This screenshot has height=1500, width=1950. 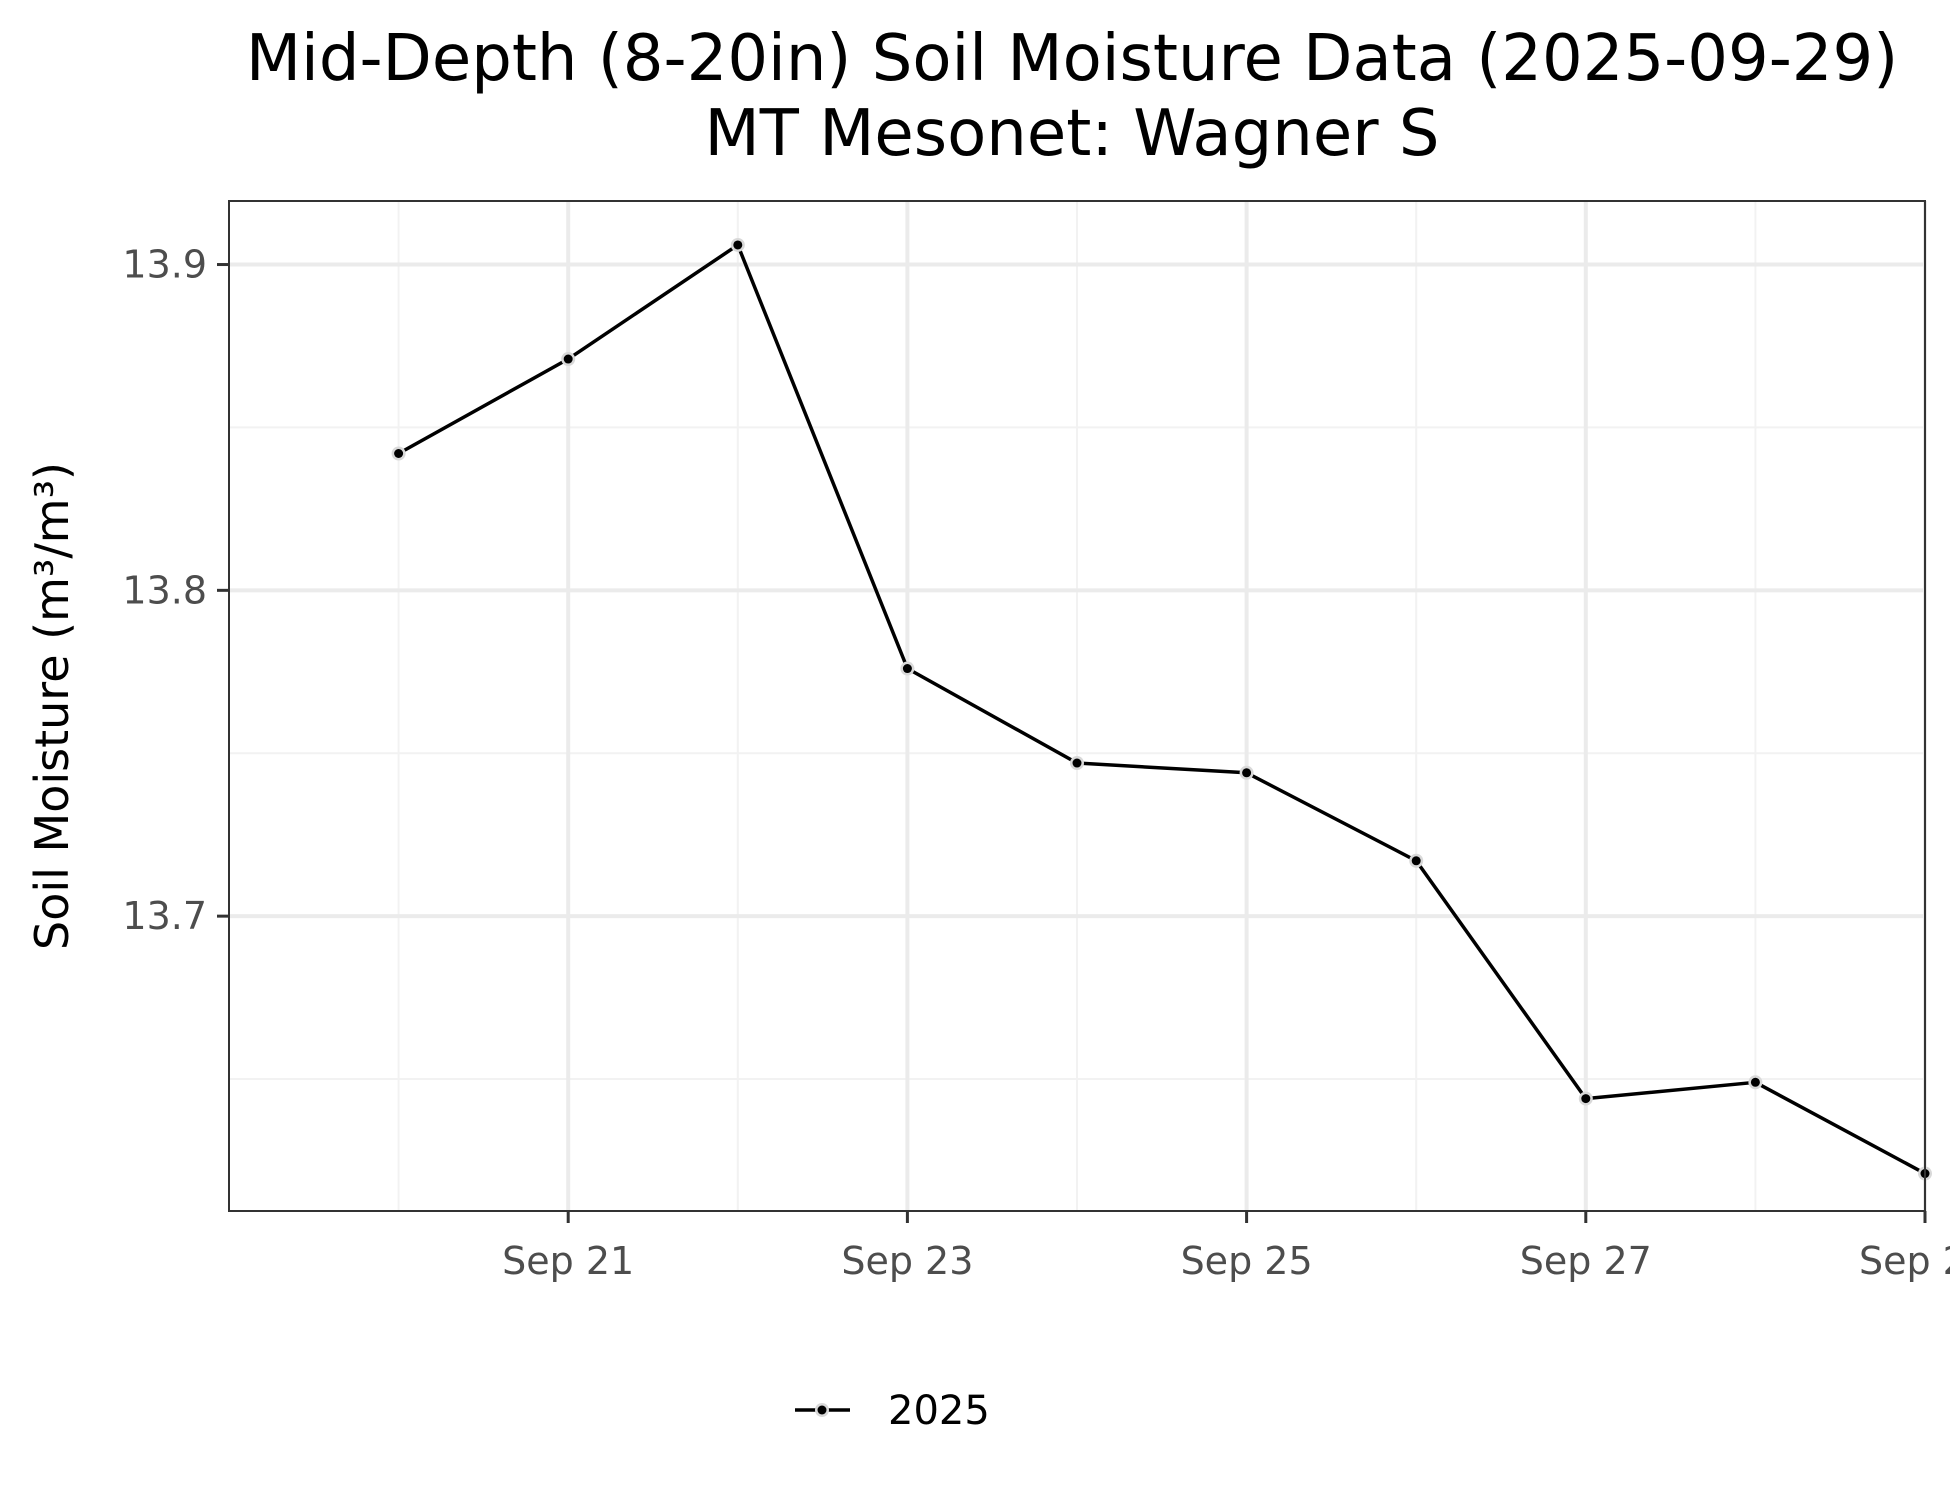 I want to click on y-axis-title: Soil Moisture (m³/m³), so click(x=52, y=706).